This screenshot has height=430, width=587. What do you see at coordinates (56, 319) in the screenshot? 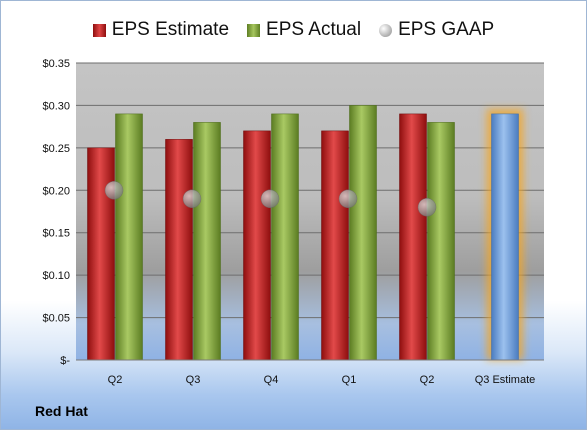
I see `y-tick-label: $0.05` at bounding box center [56, 319].